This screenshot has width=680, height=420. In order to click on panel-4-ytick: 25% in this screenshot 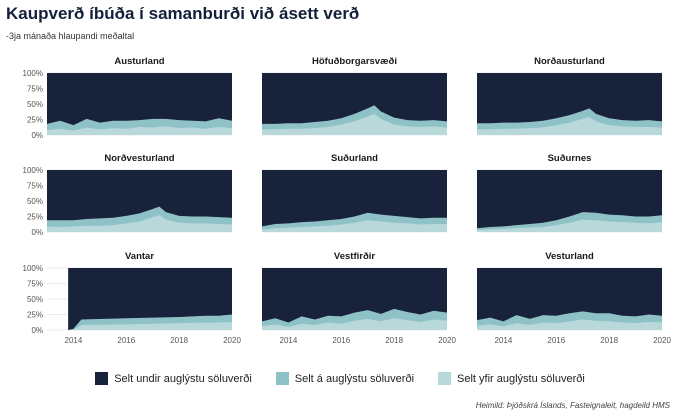, I will do `click(35, 217)`.